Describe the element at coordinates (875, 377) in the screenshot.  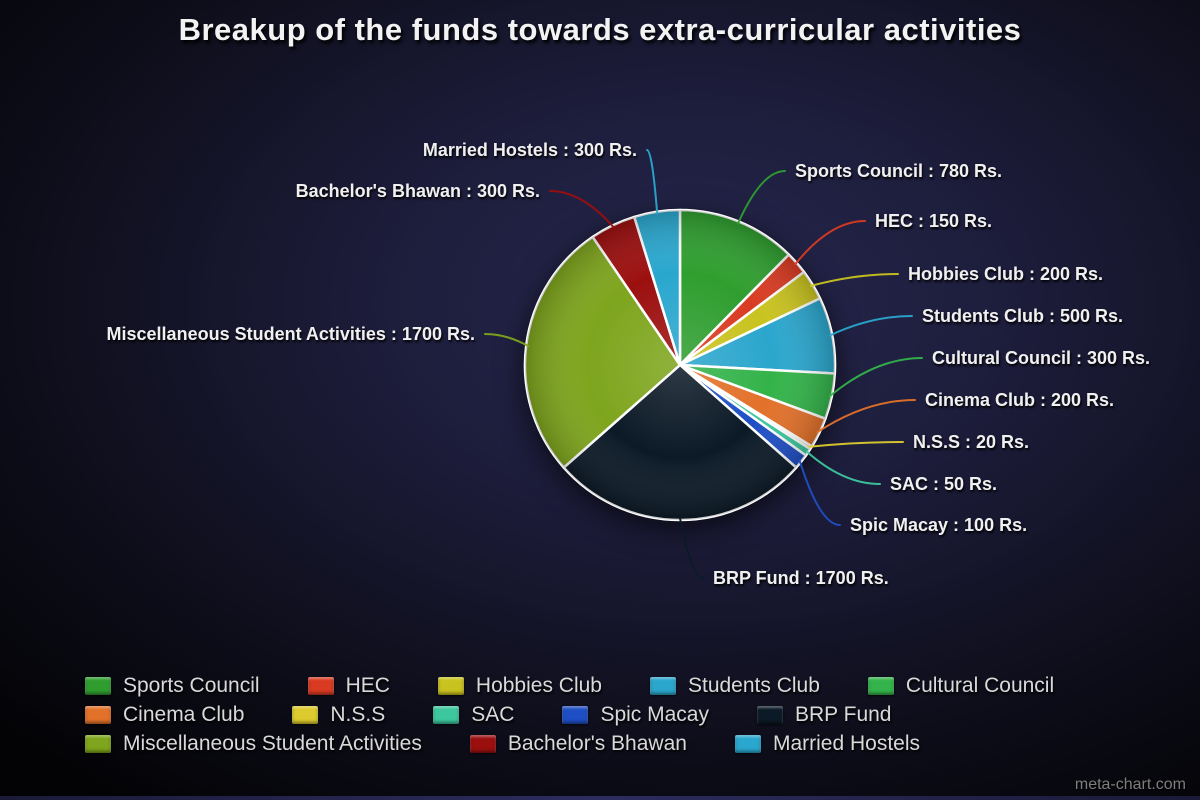
I see `callout-line-cultural-council` at that location.